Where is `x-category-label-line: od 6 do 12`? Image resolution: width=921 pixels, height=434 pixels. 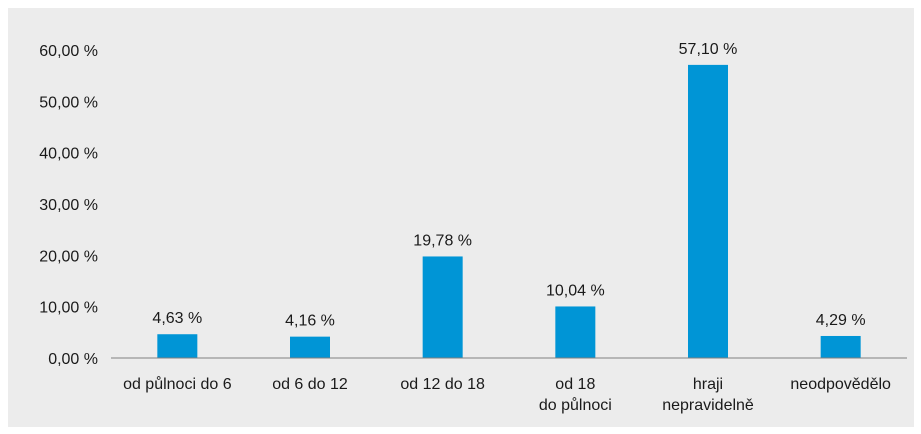
x-category-label-line: od 6 do 12 is located at coordinates (310, 384).